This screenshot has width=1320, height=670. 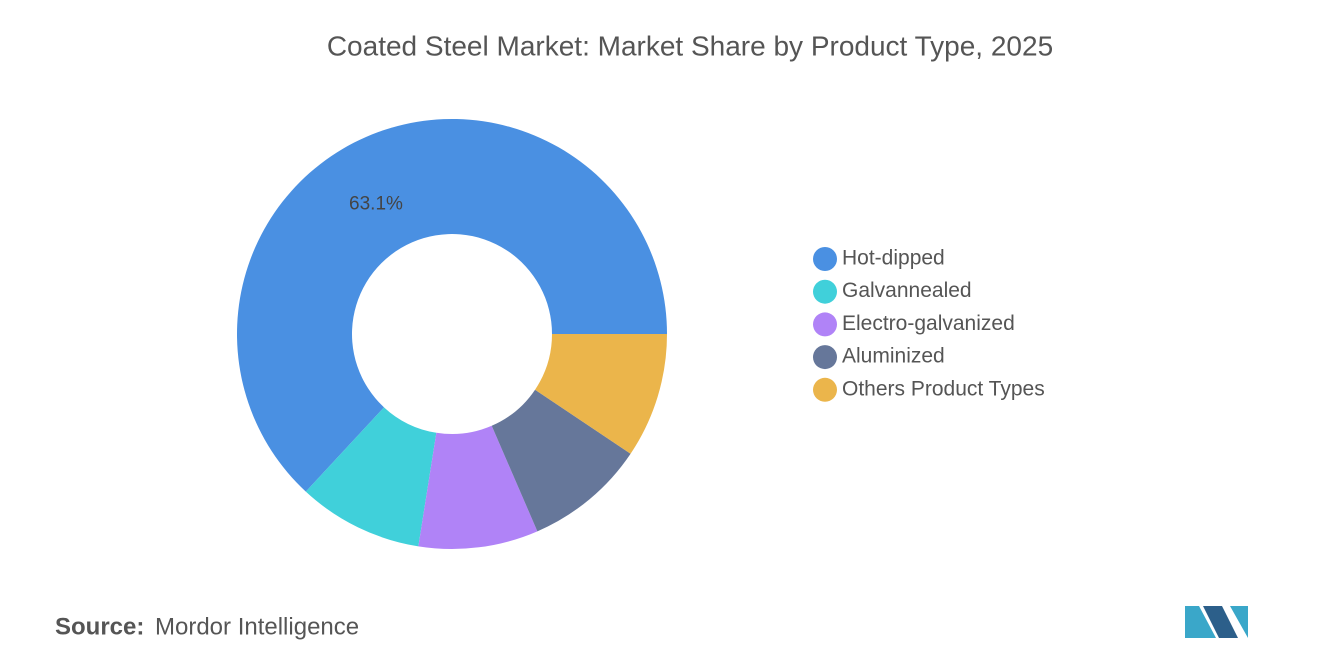 I want to click on legend-label: Hot-dipped, so click(x=893, y=258).